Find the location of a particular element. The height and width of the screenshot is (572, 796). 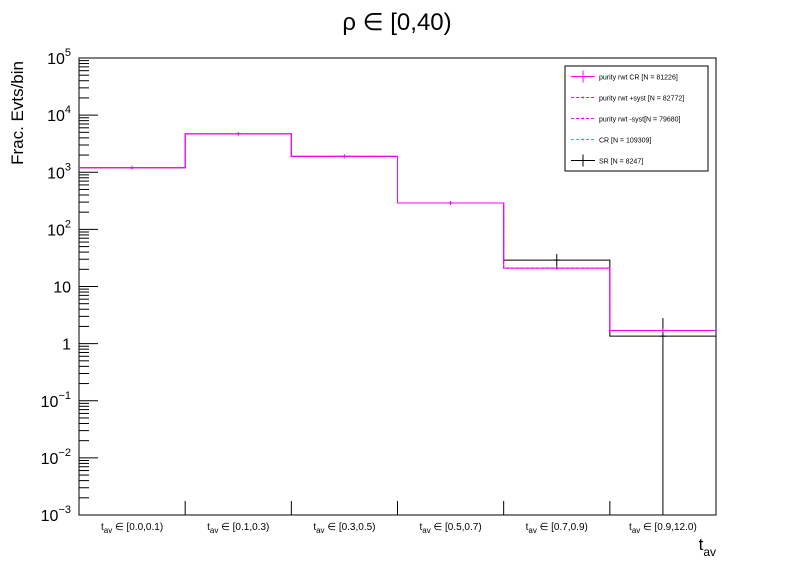

legend-entry: CR [N = 109309] is located at coordinates (611, 141).